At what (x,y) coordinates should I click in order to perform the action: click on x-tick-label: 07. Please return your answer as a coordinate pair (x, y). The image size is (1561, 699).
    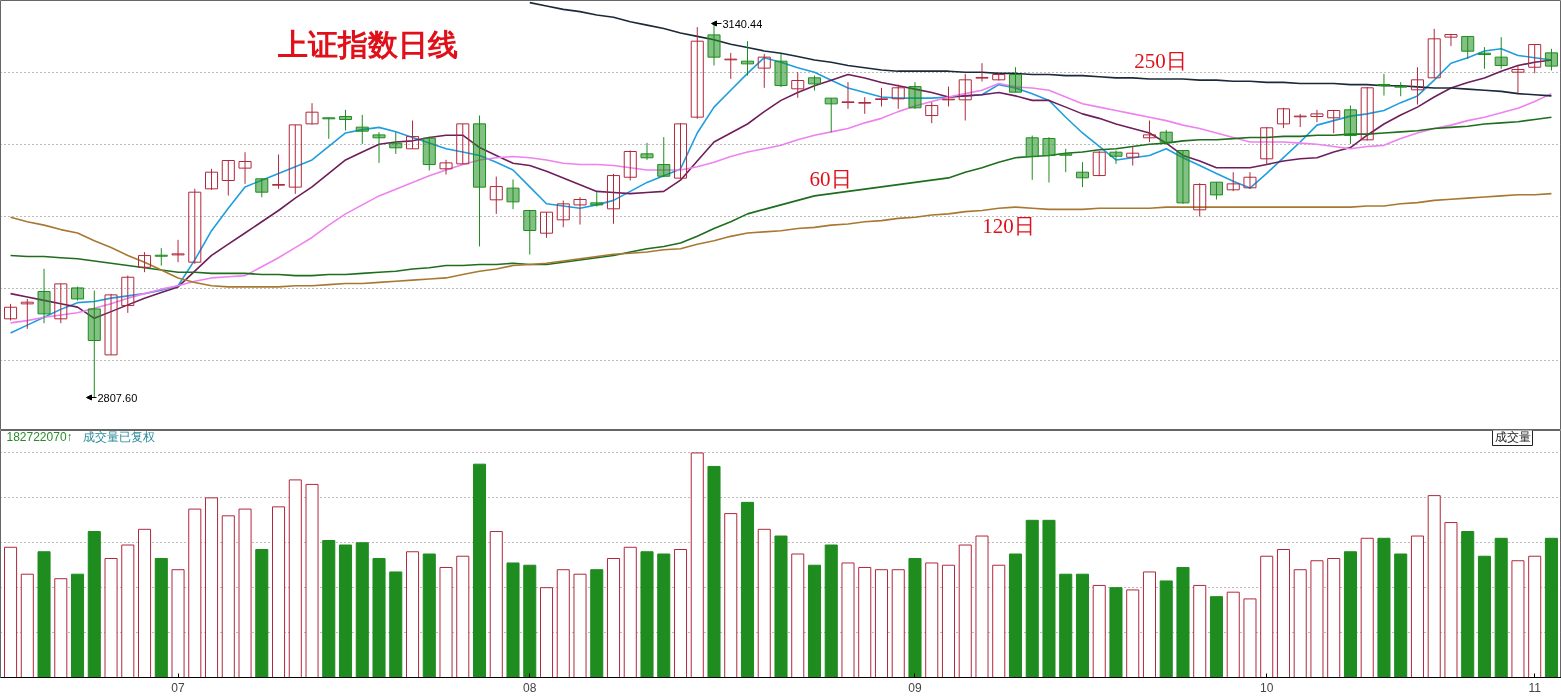
    Looking at the image, I should click on (178, 687).